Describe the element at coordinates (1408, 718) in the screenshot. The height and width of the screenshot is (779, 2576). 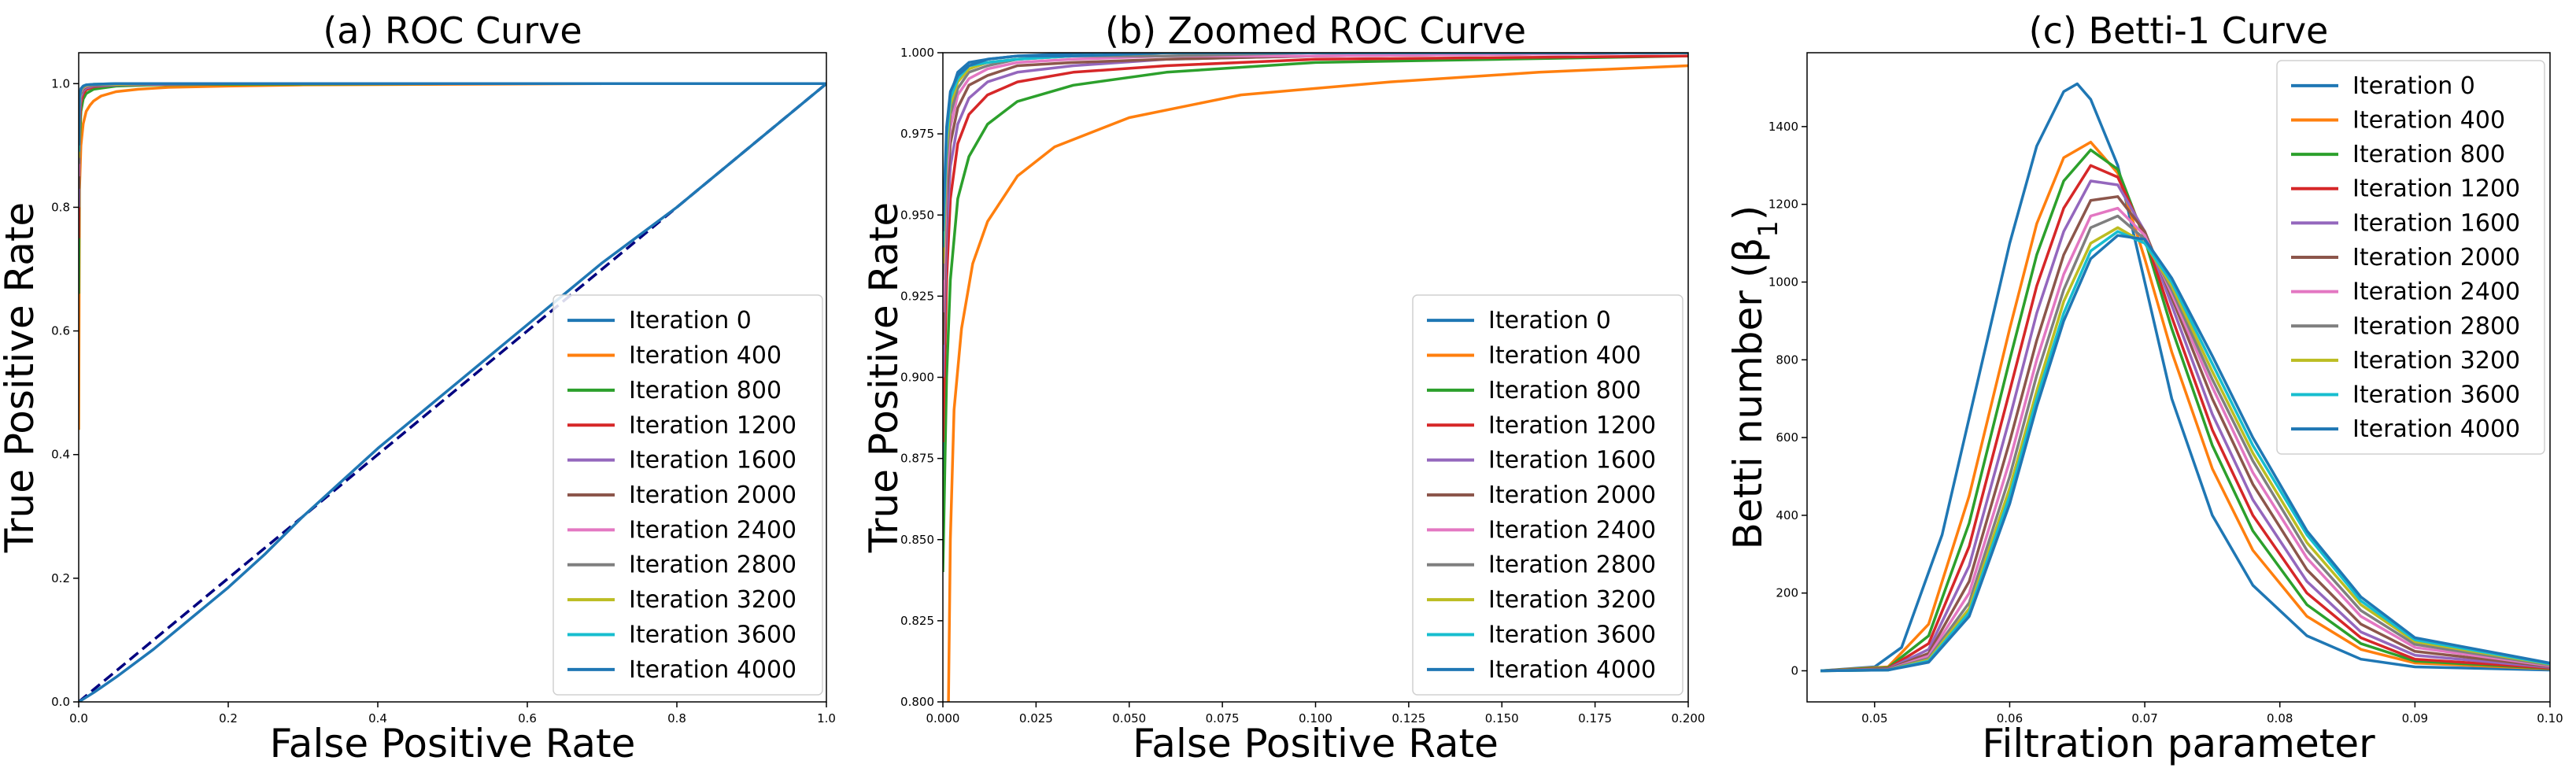
I see `x-tick-label: 0.125` at that location.